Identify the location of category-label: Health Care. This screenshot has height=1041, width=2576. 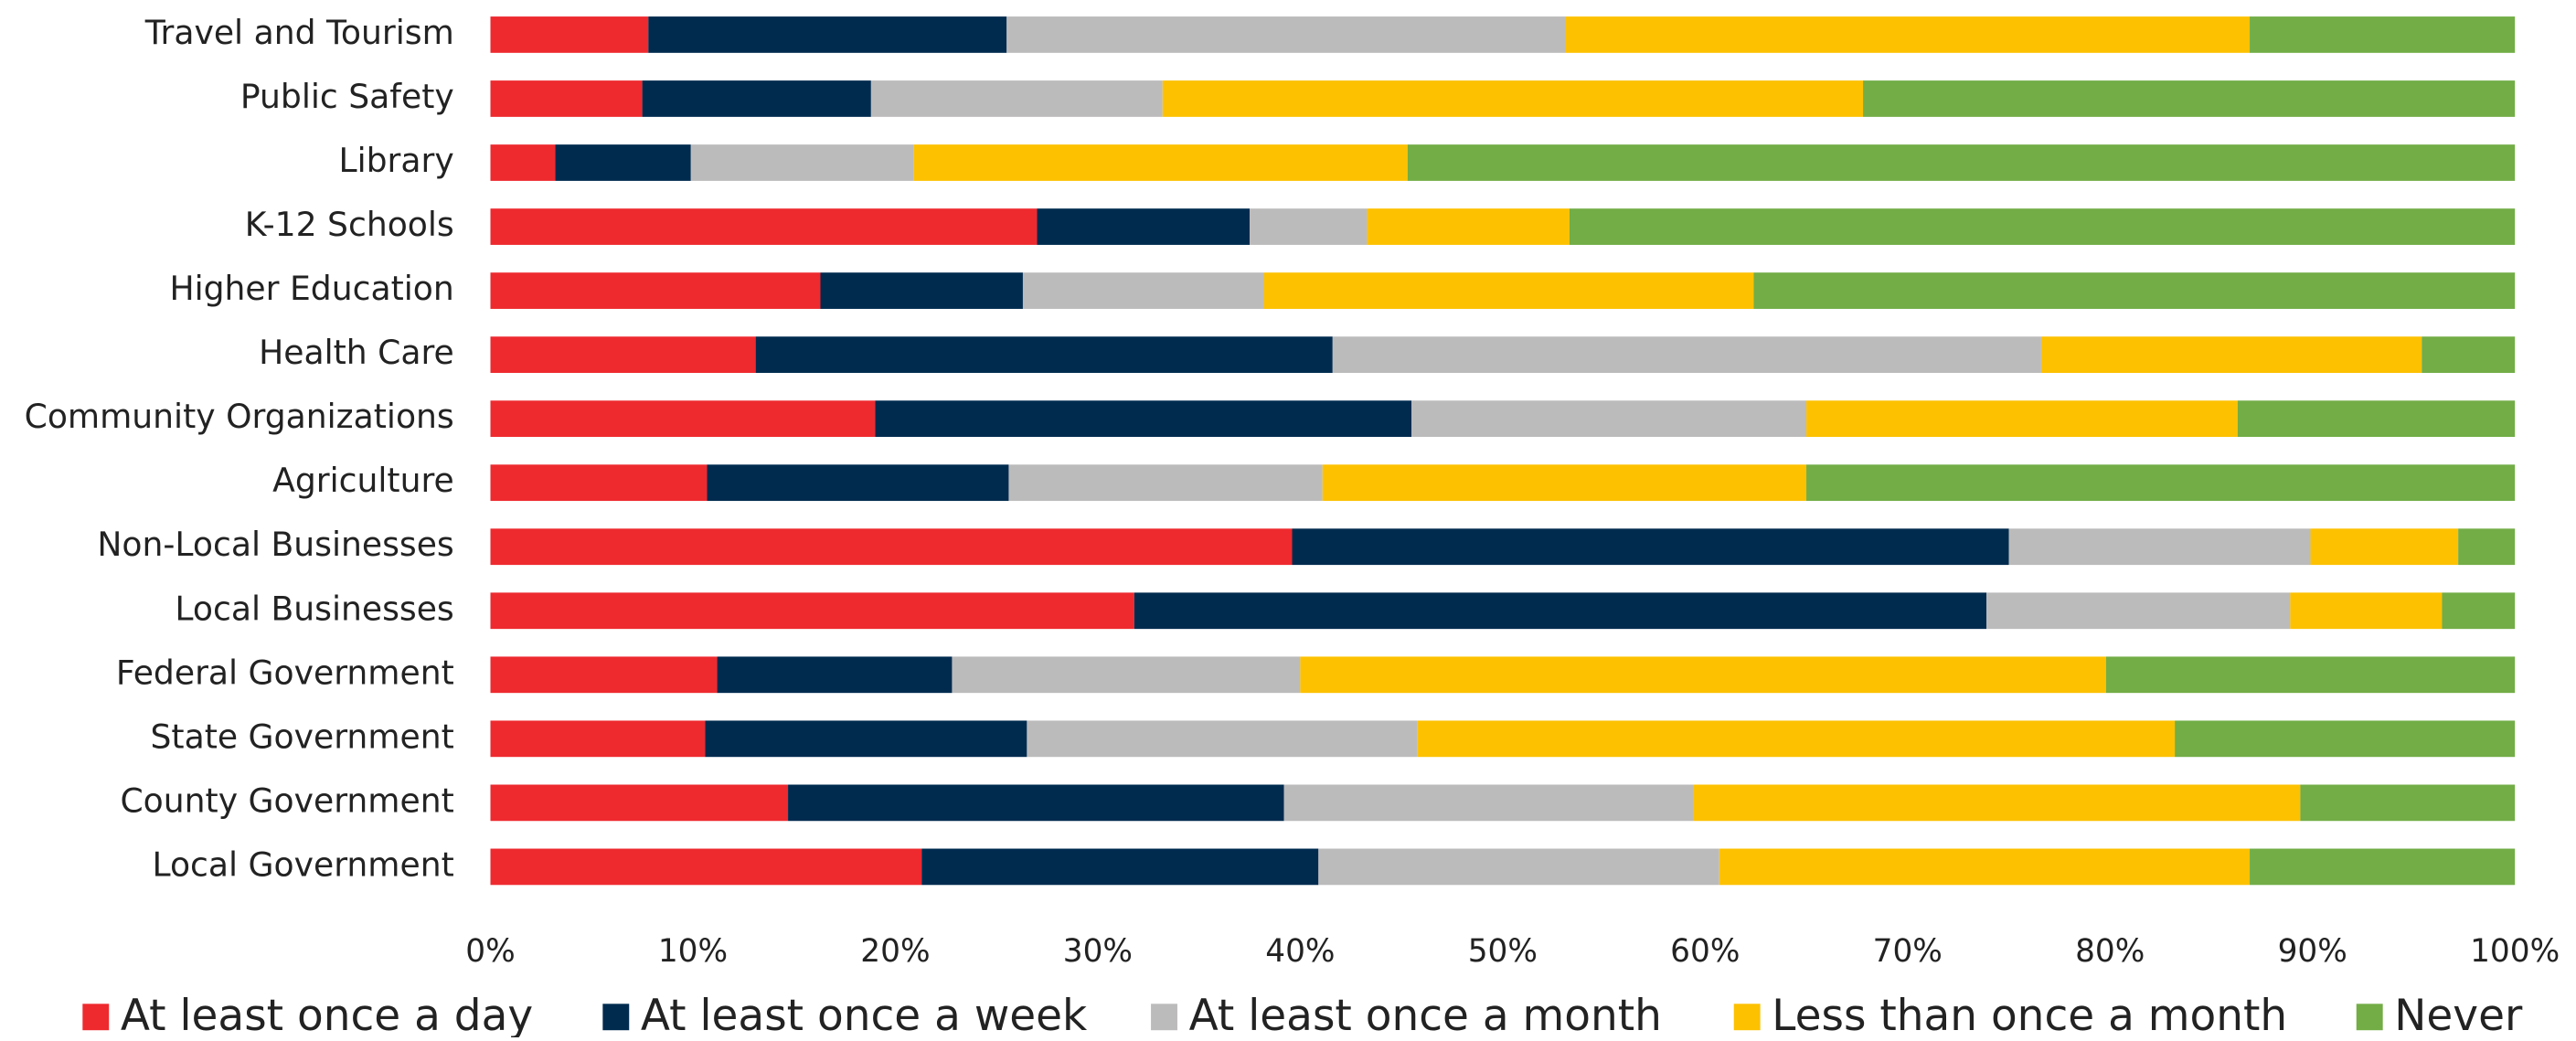
(356, 352).